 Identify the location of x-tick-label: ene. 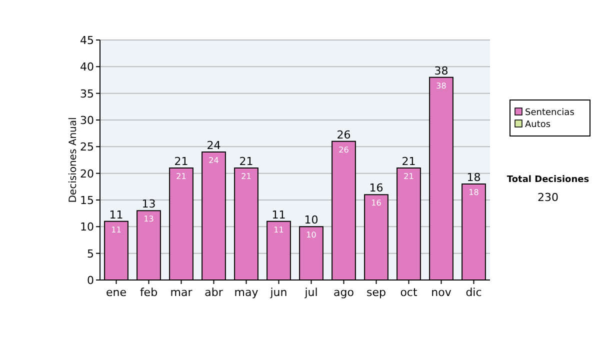
(116, 292).